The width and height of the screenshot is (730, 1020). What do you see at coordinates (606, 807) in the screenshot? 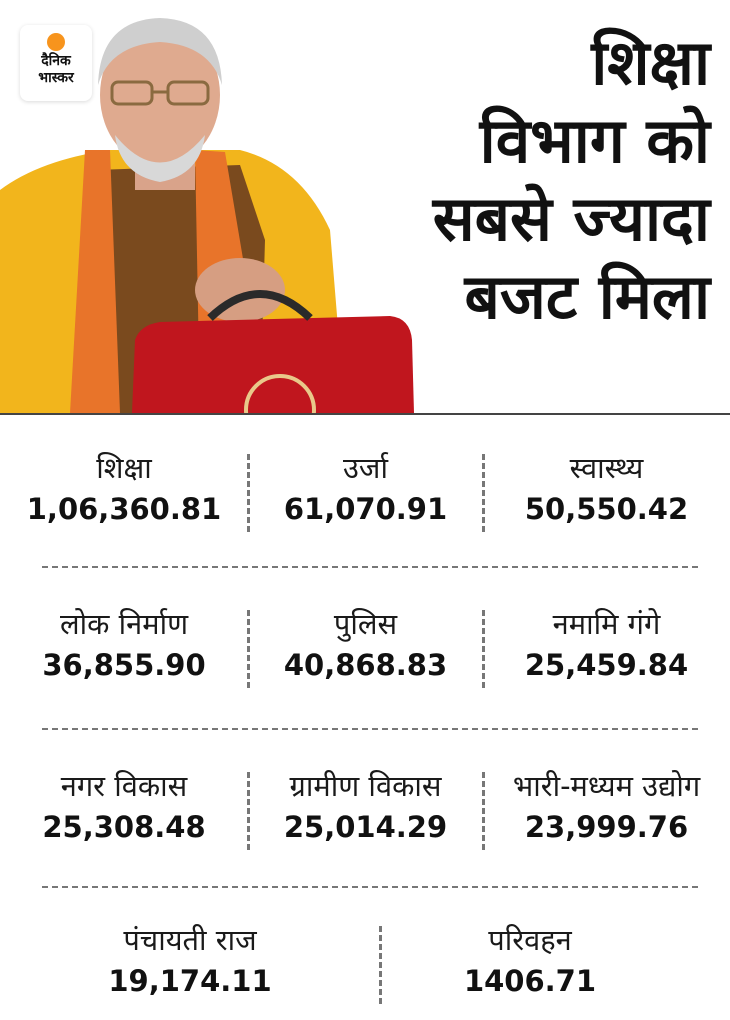
I see `budget-cell-heavy-medium-industry: भारी-मध्यम उद्योग 23,999.76` at bounding box center [606, 807].